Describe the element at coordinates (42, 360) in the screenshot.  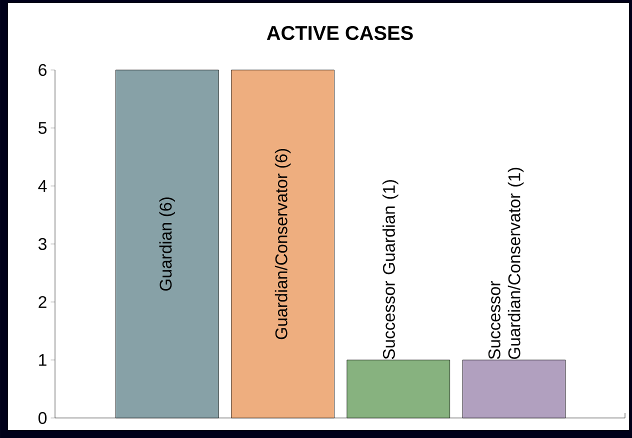
I see `y-tick-label: 1` at that location.